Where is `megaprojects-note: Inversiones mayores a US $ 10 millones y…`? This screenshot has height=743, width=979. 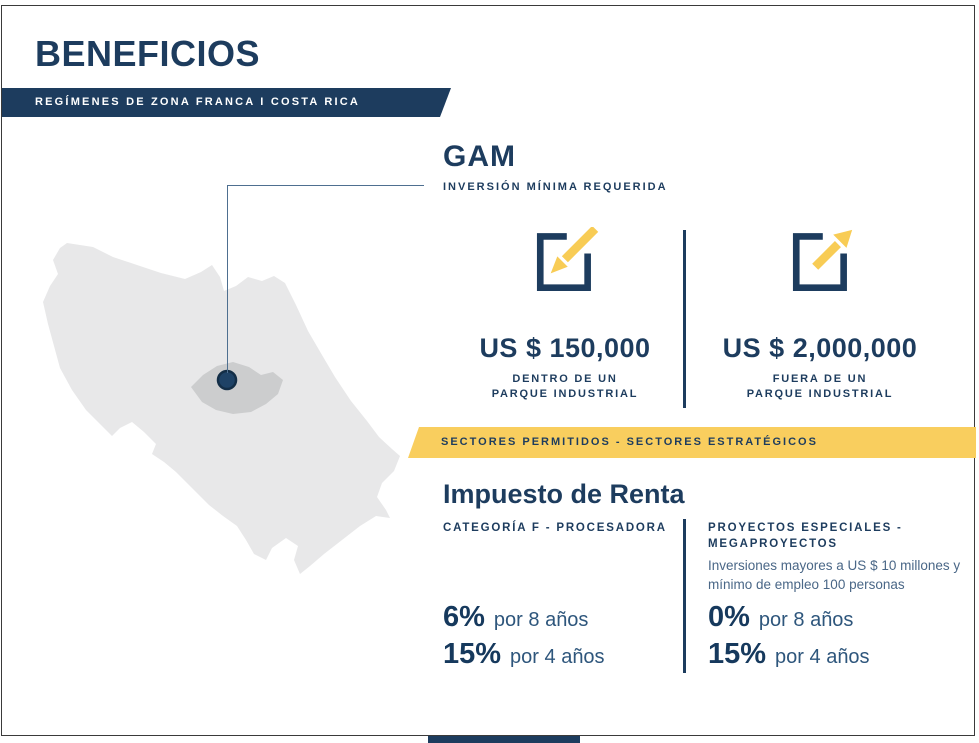 megaprojects-note: Inversiones mayores a US $ 10 millones y… is located at coordinates (838, 575).